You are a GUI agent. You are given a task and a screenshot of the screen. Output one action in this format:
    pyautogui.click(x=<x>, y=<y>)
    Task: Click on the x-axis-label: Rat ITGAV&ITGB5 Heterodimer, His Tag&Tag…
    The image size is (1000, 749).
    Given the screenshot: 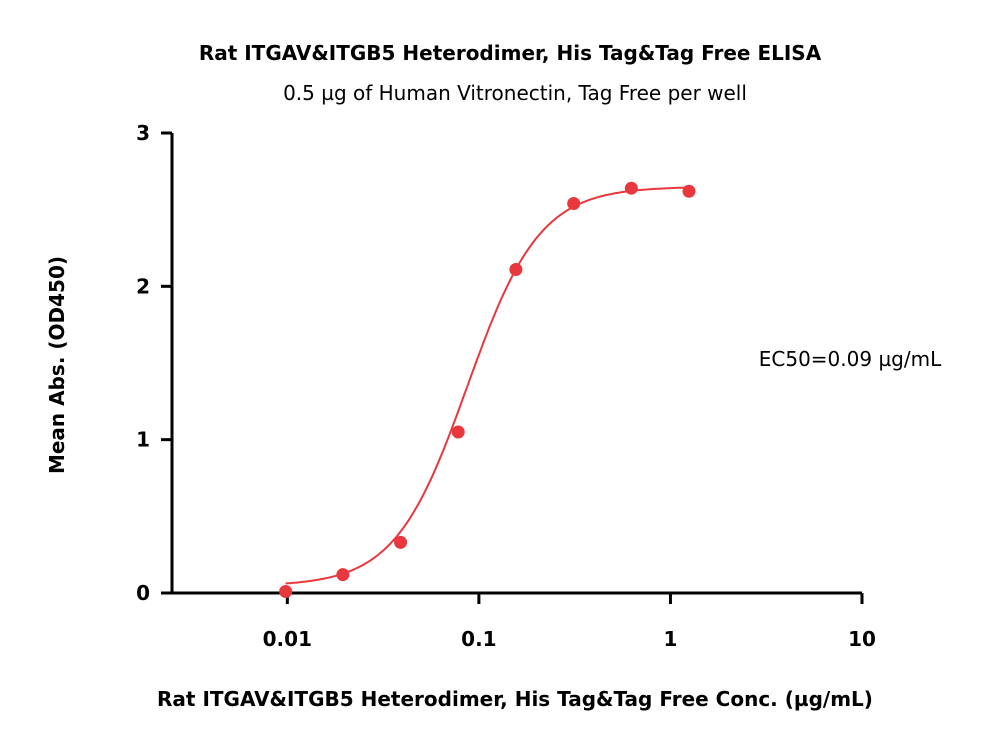 What is the action you would take?
    pyautogui.click(x=515, y=699)
    